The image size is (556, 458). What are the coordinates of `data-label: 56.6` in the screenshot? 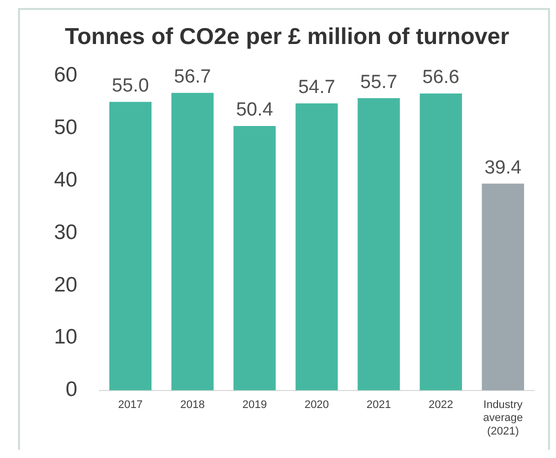 It's located at (441, 77).